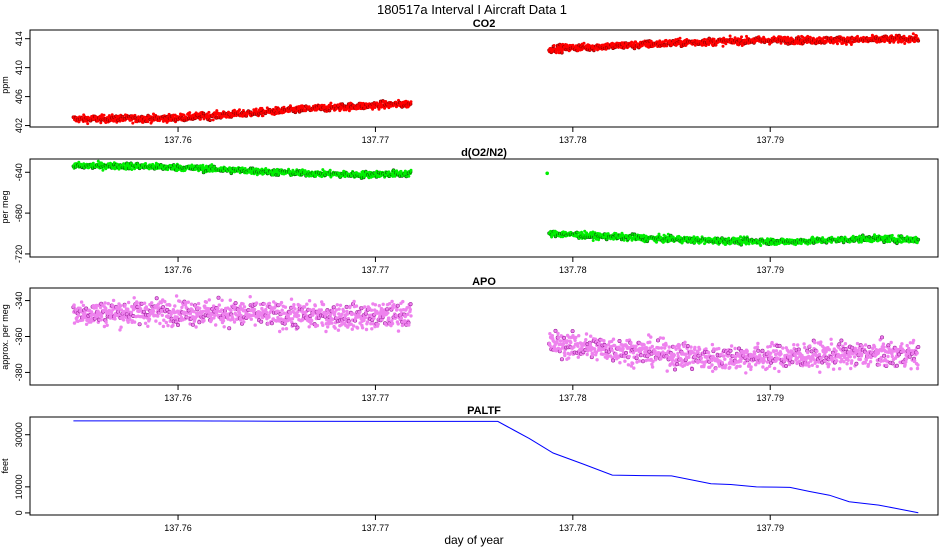 Image resolution: width=950 pixels, height=550 pixels. Describe the element at coordinates (19, 172) in the screenshot. I see `o2n2-ytick-label: -640` at that location.